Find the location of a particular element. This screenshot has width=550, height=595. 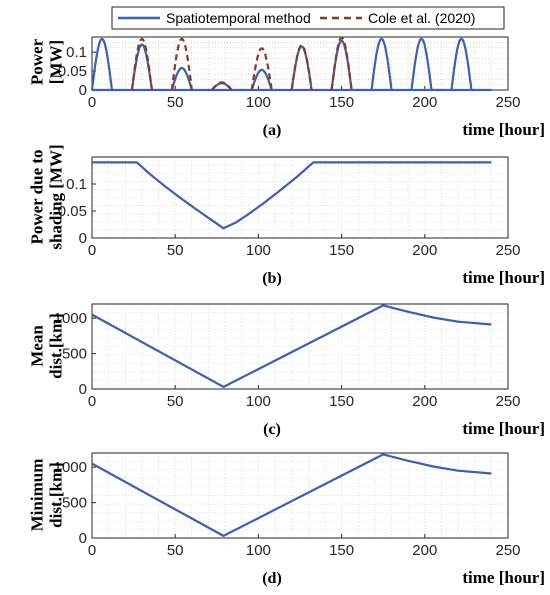

x-axis-label-d: time [hour] is located at coordinates (503, 577).